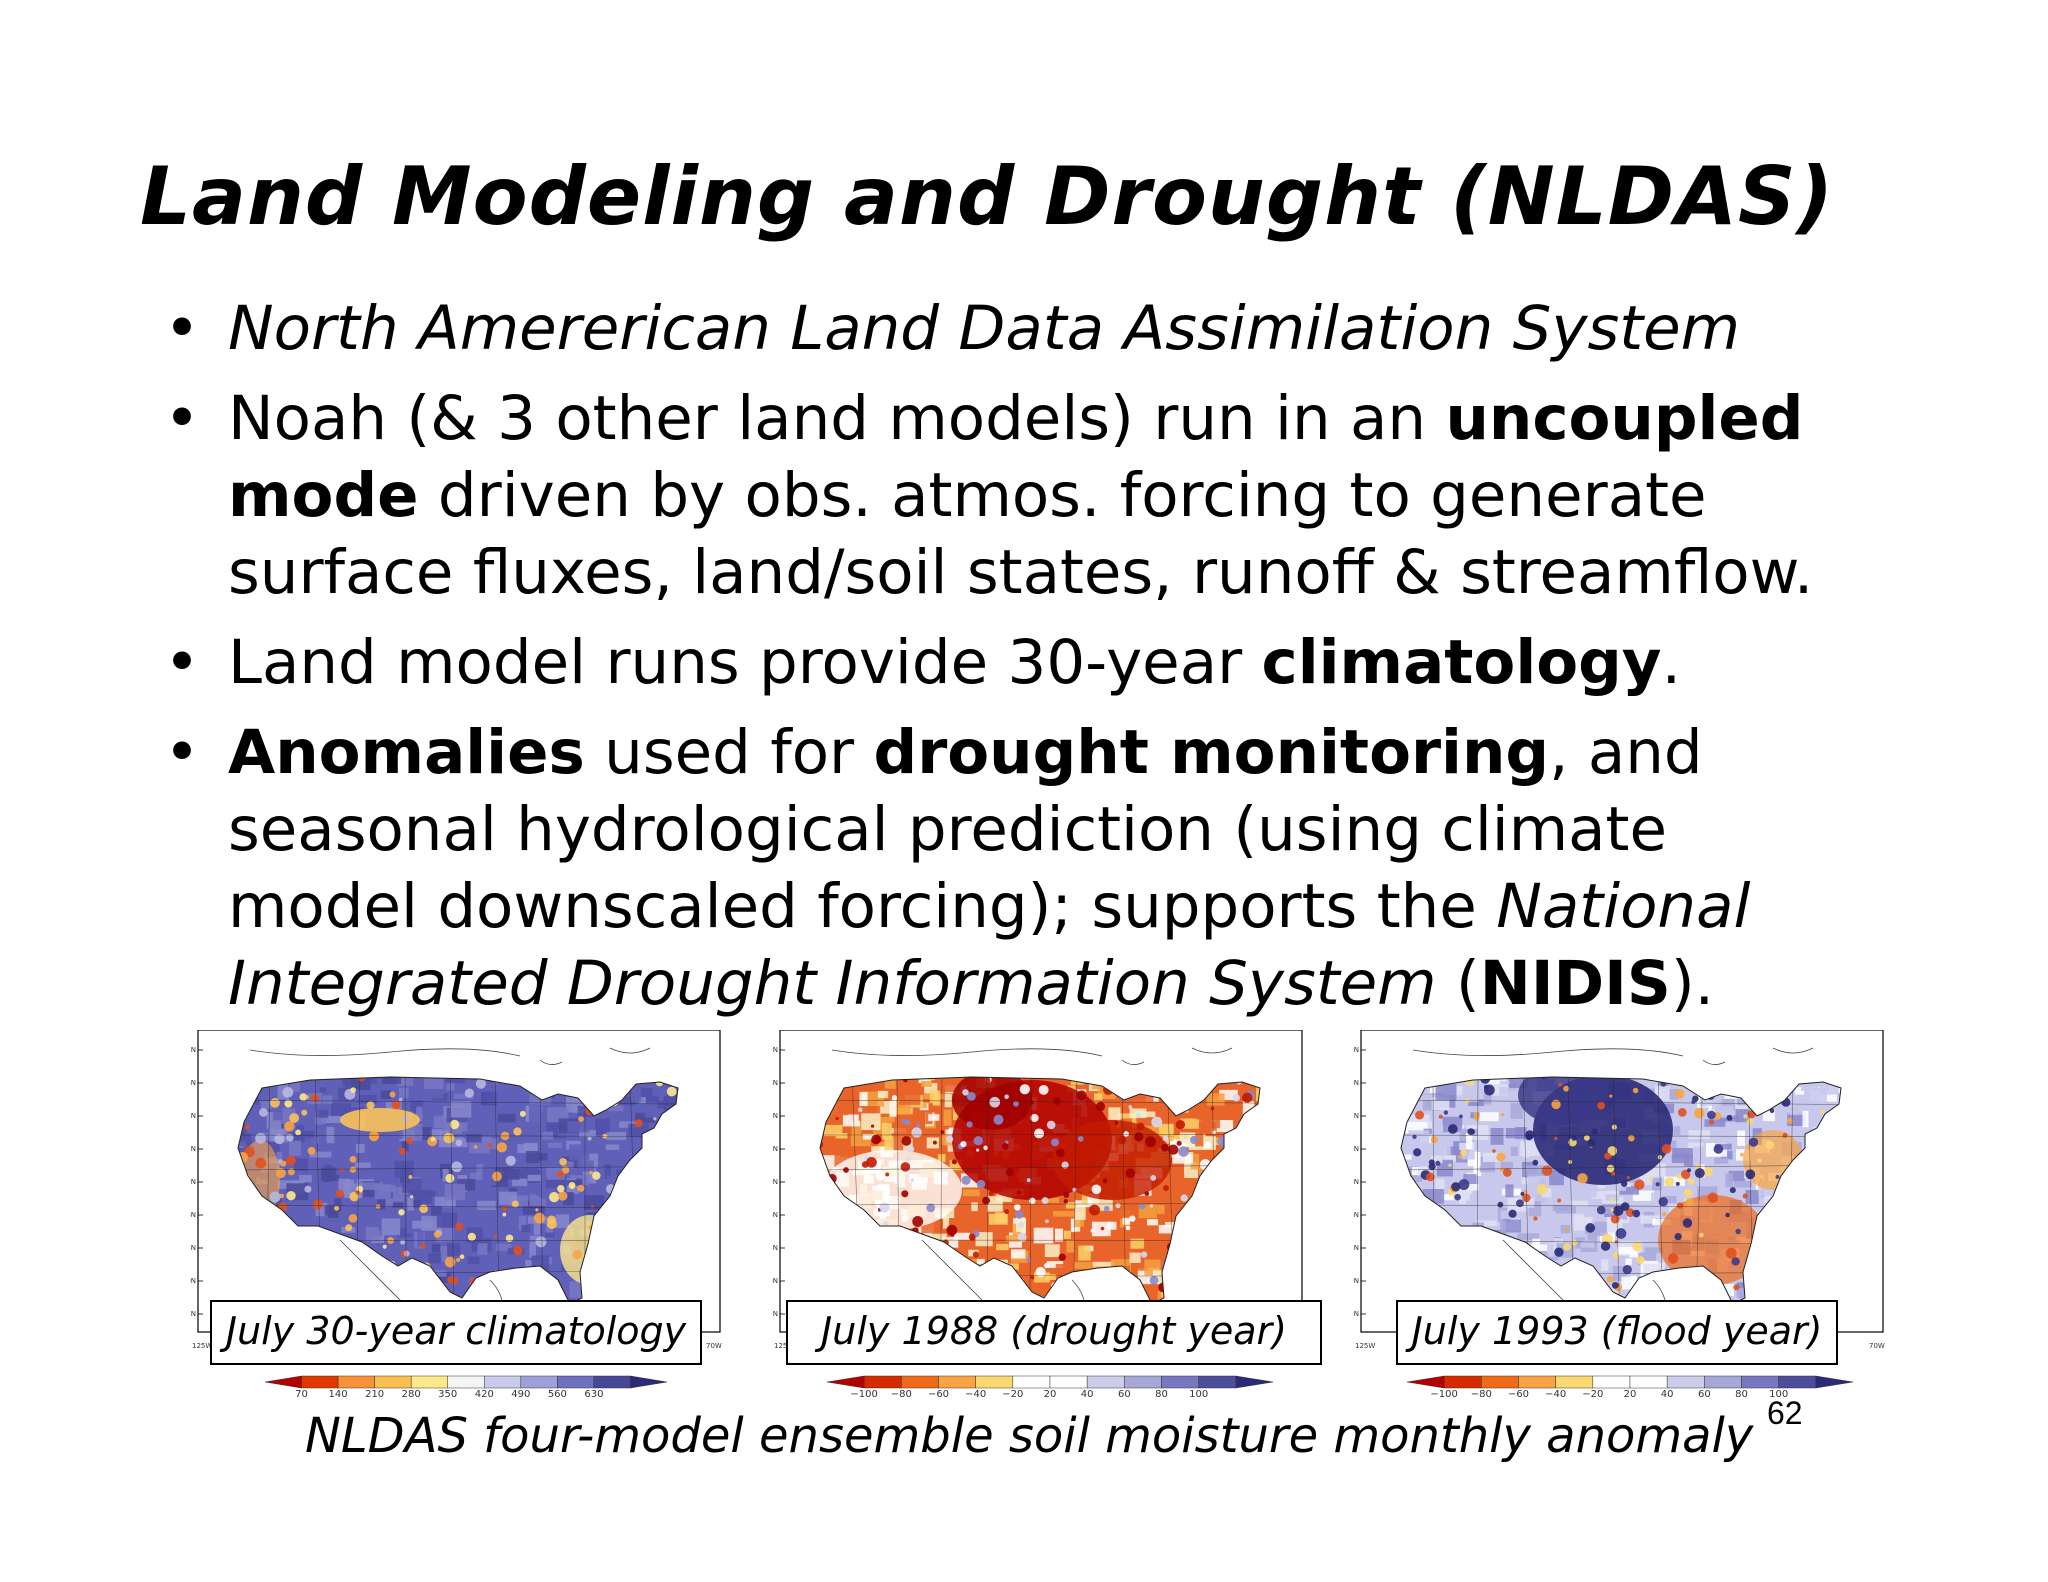  I want to click on bullet-text-run: National, so click(1623, 906).